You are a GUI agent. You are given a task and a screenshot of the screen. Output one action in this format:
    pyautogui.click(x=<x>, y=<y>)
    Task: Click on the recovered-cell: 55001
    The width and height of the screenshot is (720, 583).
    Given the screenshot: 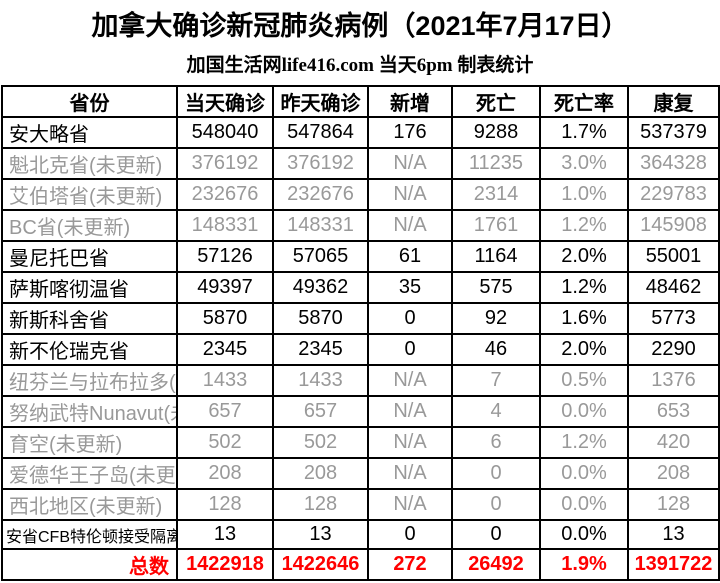 What is the action you would take?
    pyautogui.click(x=673, y=256)
    